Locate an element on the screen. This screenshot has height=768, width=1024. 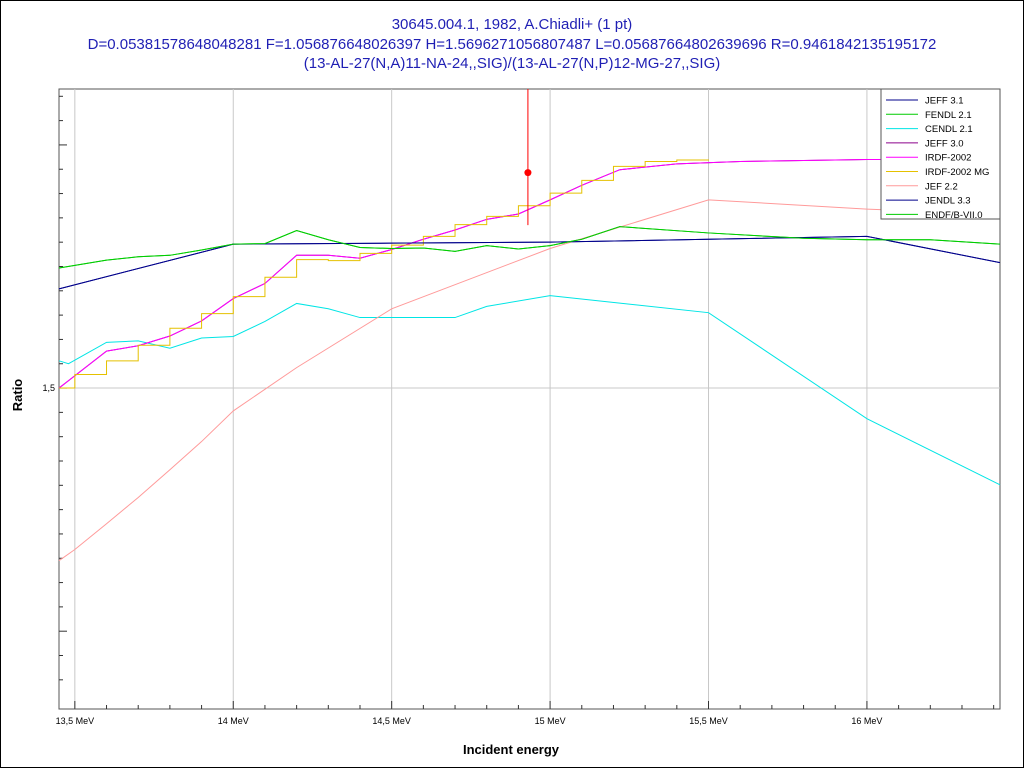
x-axis-title: Incident energy is located at coordinates (511, 749).